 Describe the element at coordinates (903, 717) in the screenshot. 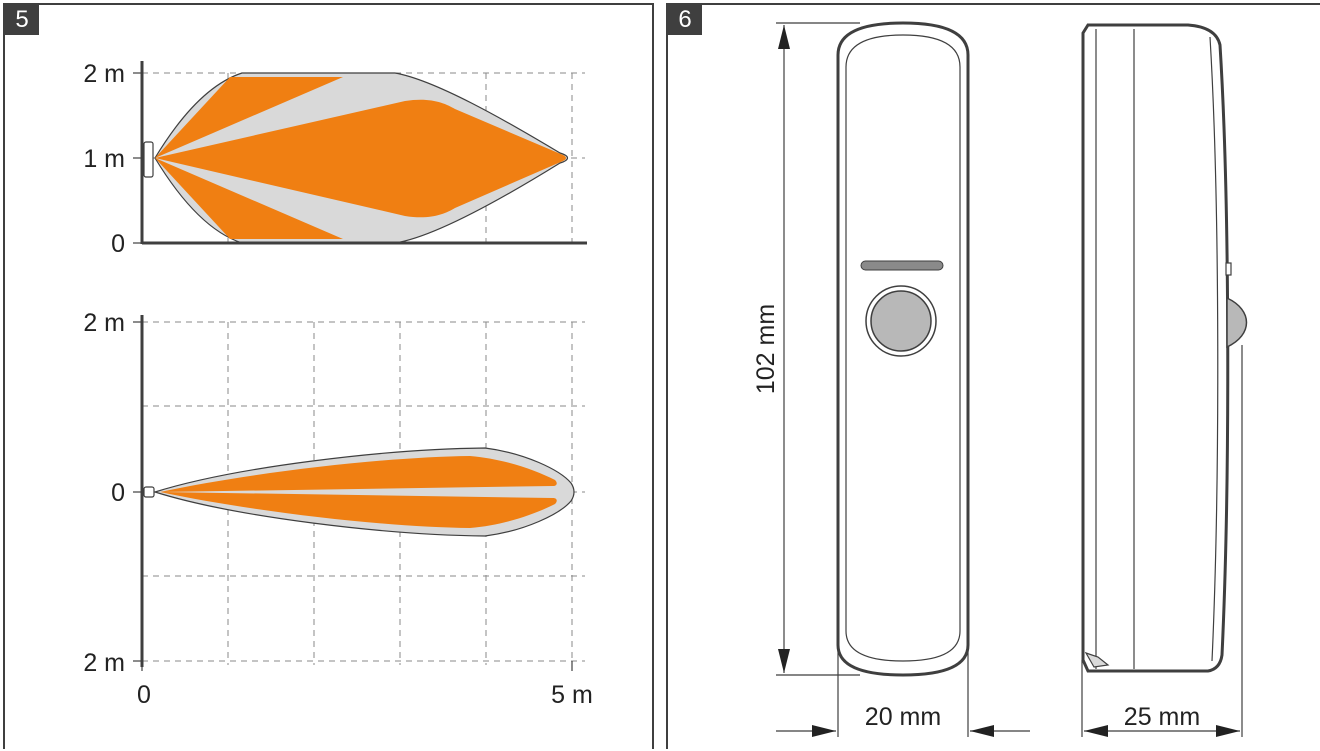

I see `width-dimension-label: 20 mm` at that location.